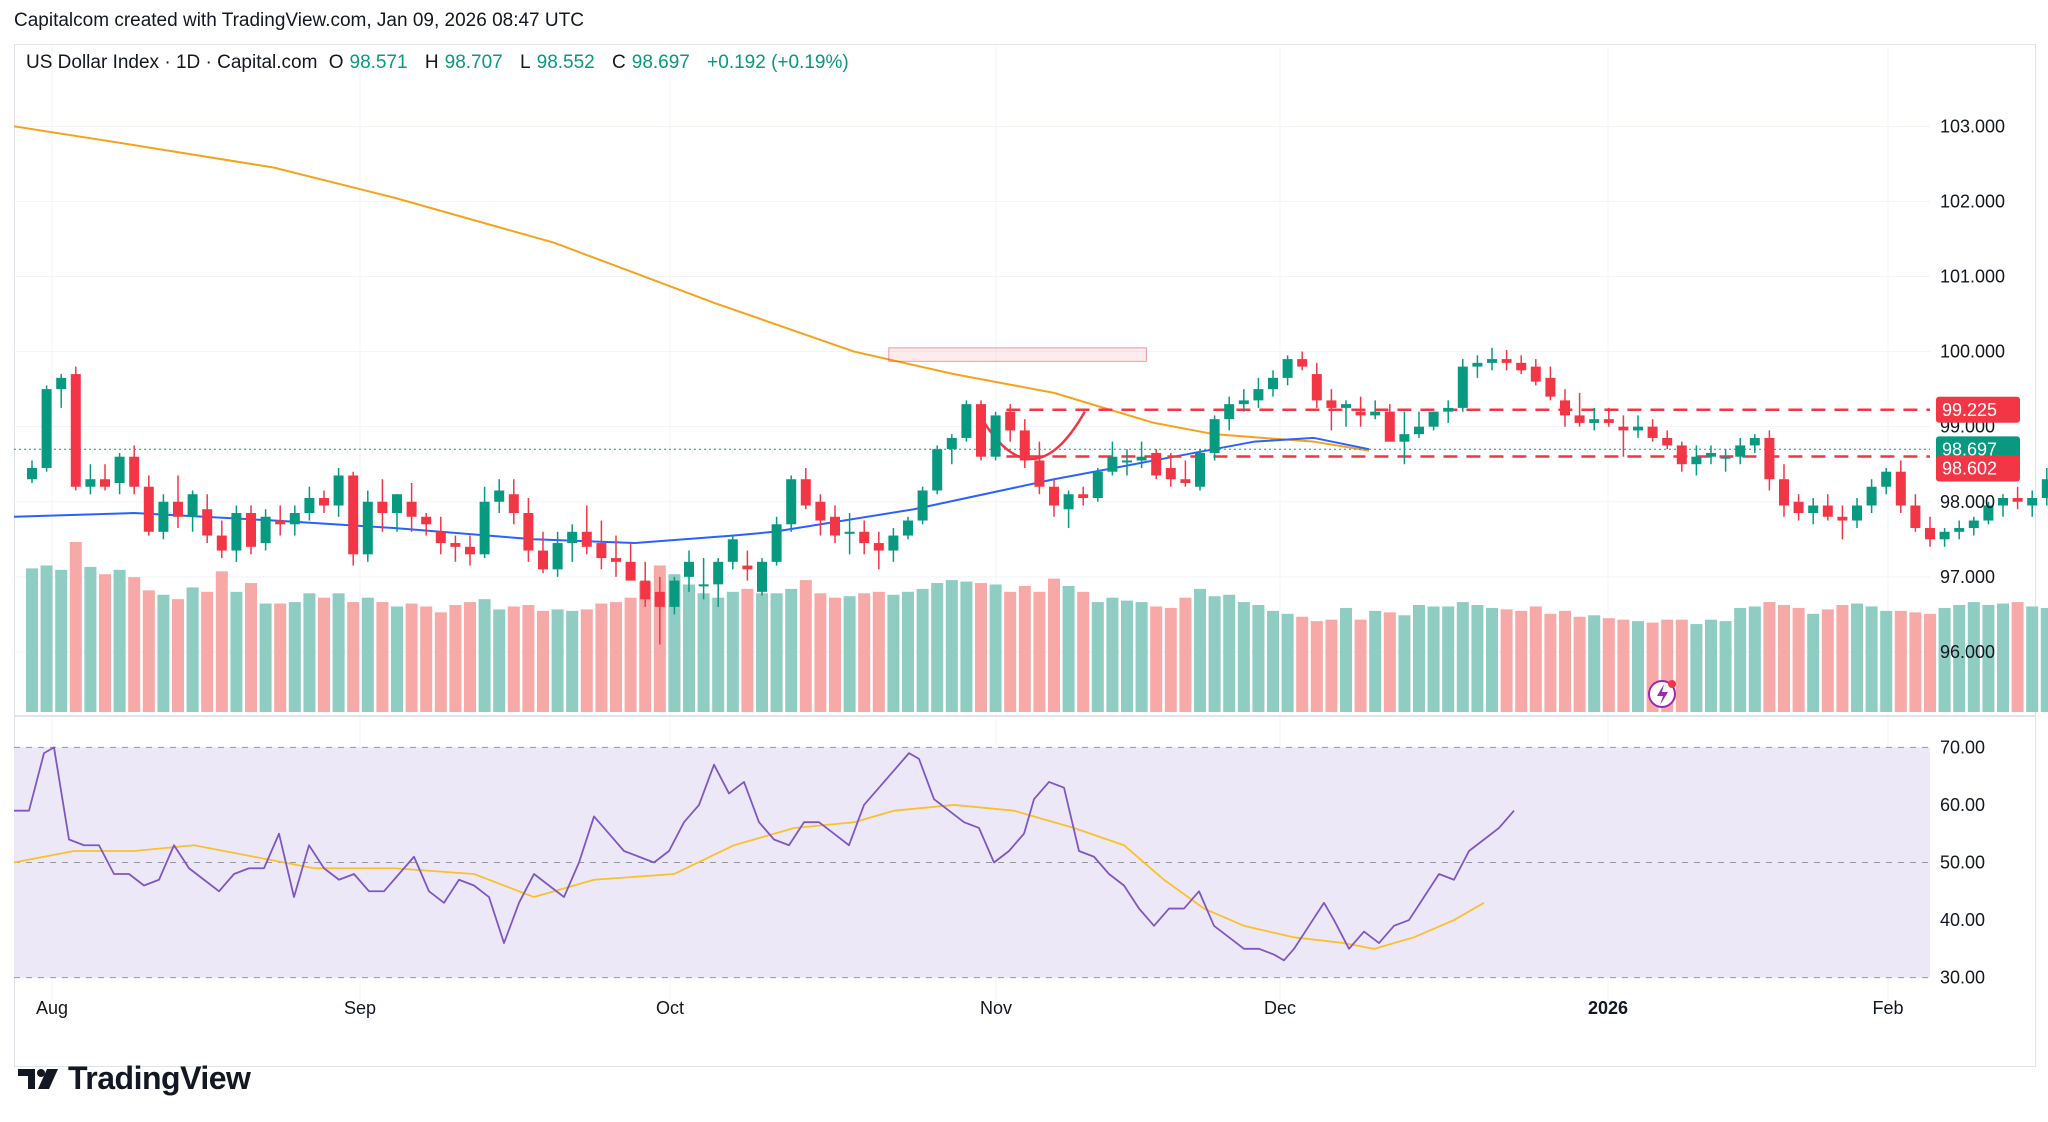 This screenshot has height=1122, width=2048. I want to click on resistance-zone, so click(1017, 354).